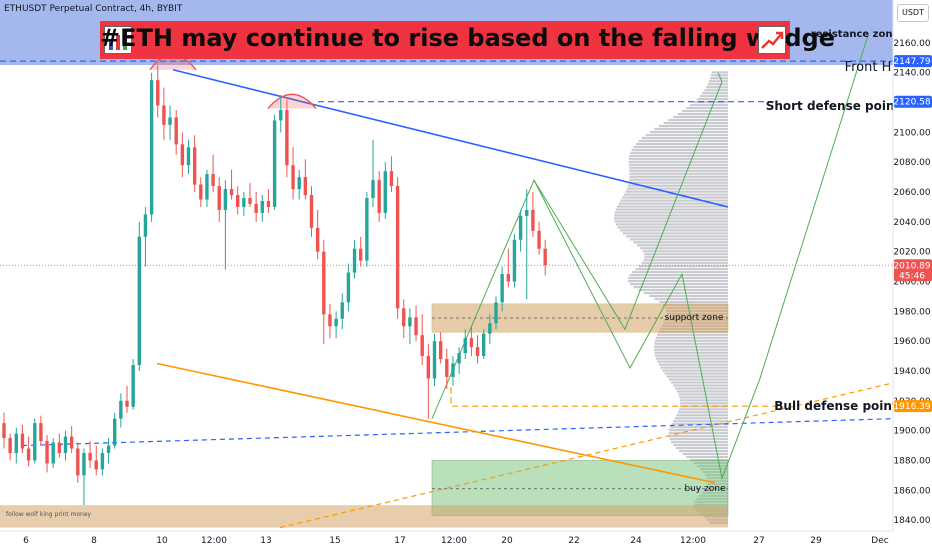 This screenshot has width=932, height=550. Describe the element at coordinates (334, 541) in the screenshot. I see `x-tick-label: 15` at that location.